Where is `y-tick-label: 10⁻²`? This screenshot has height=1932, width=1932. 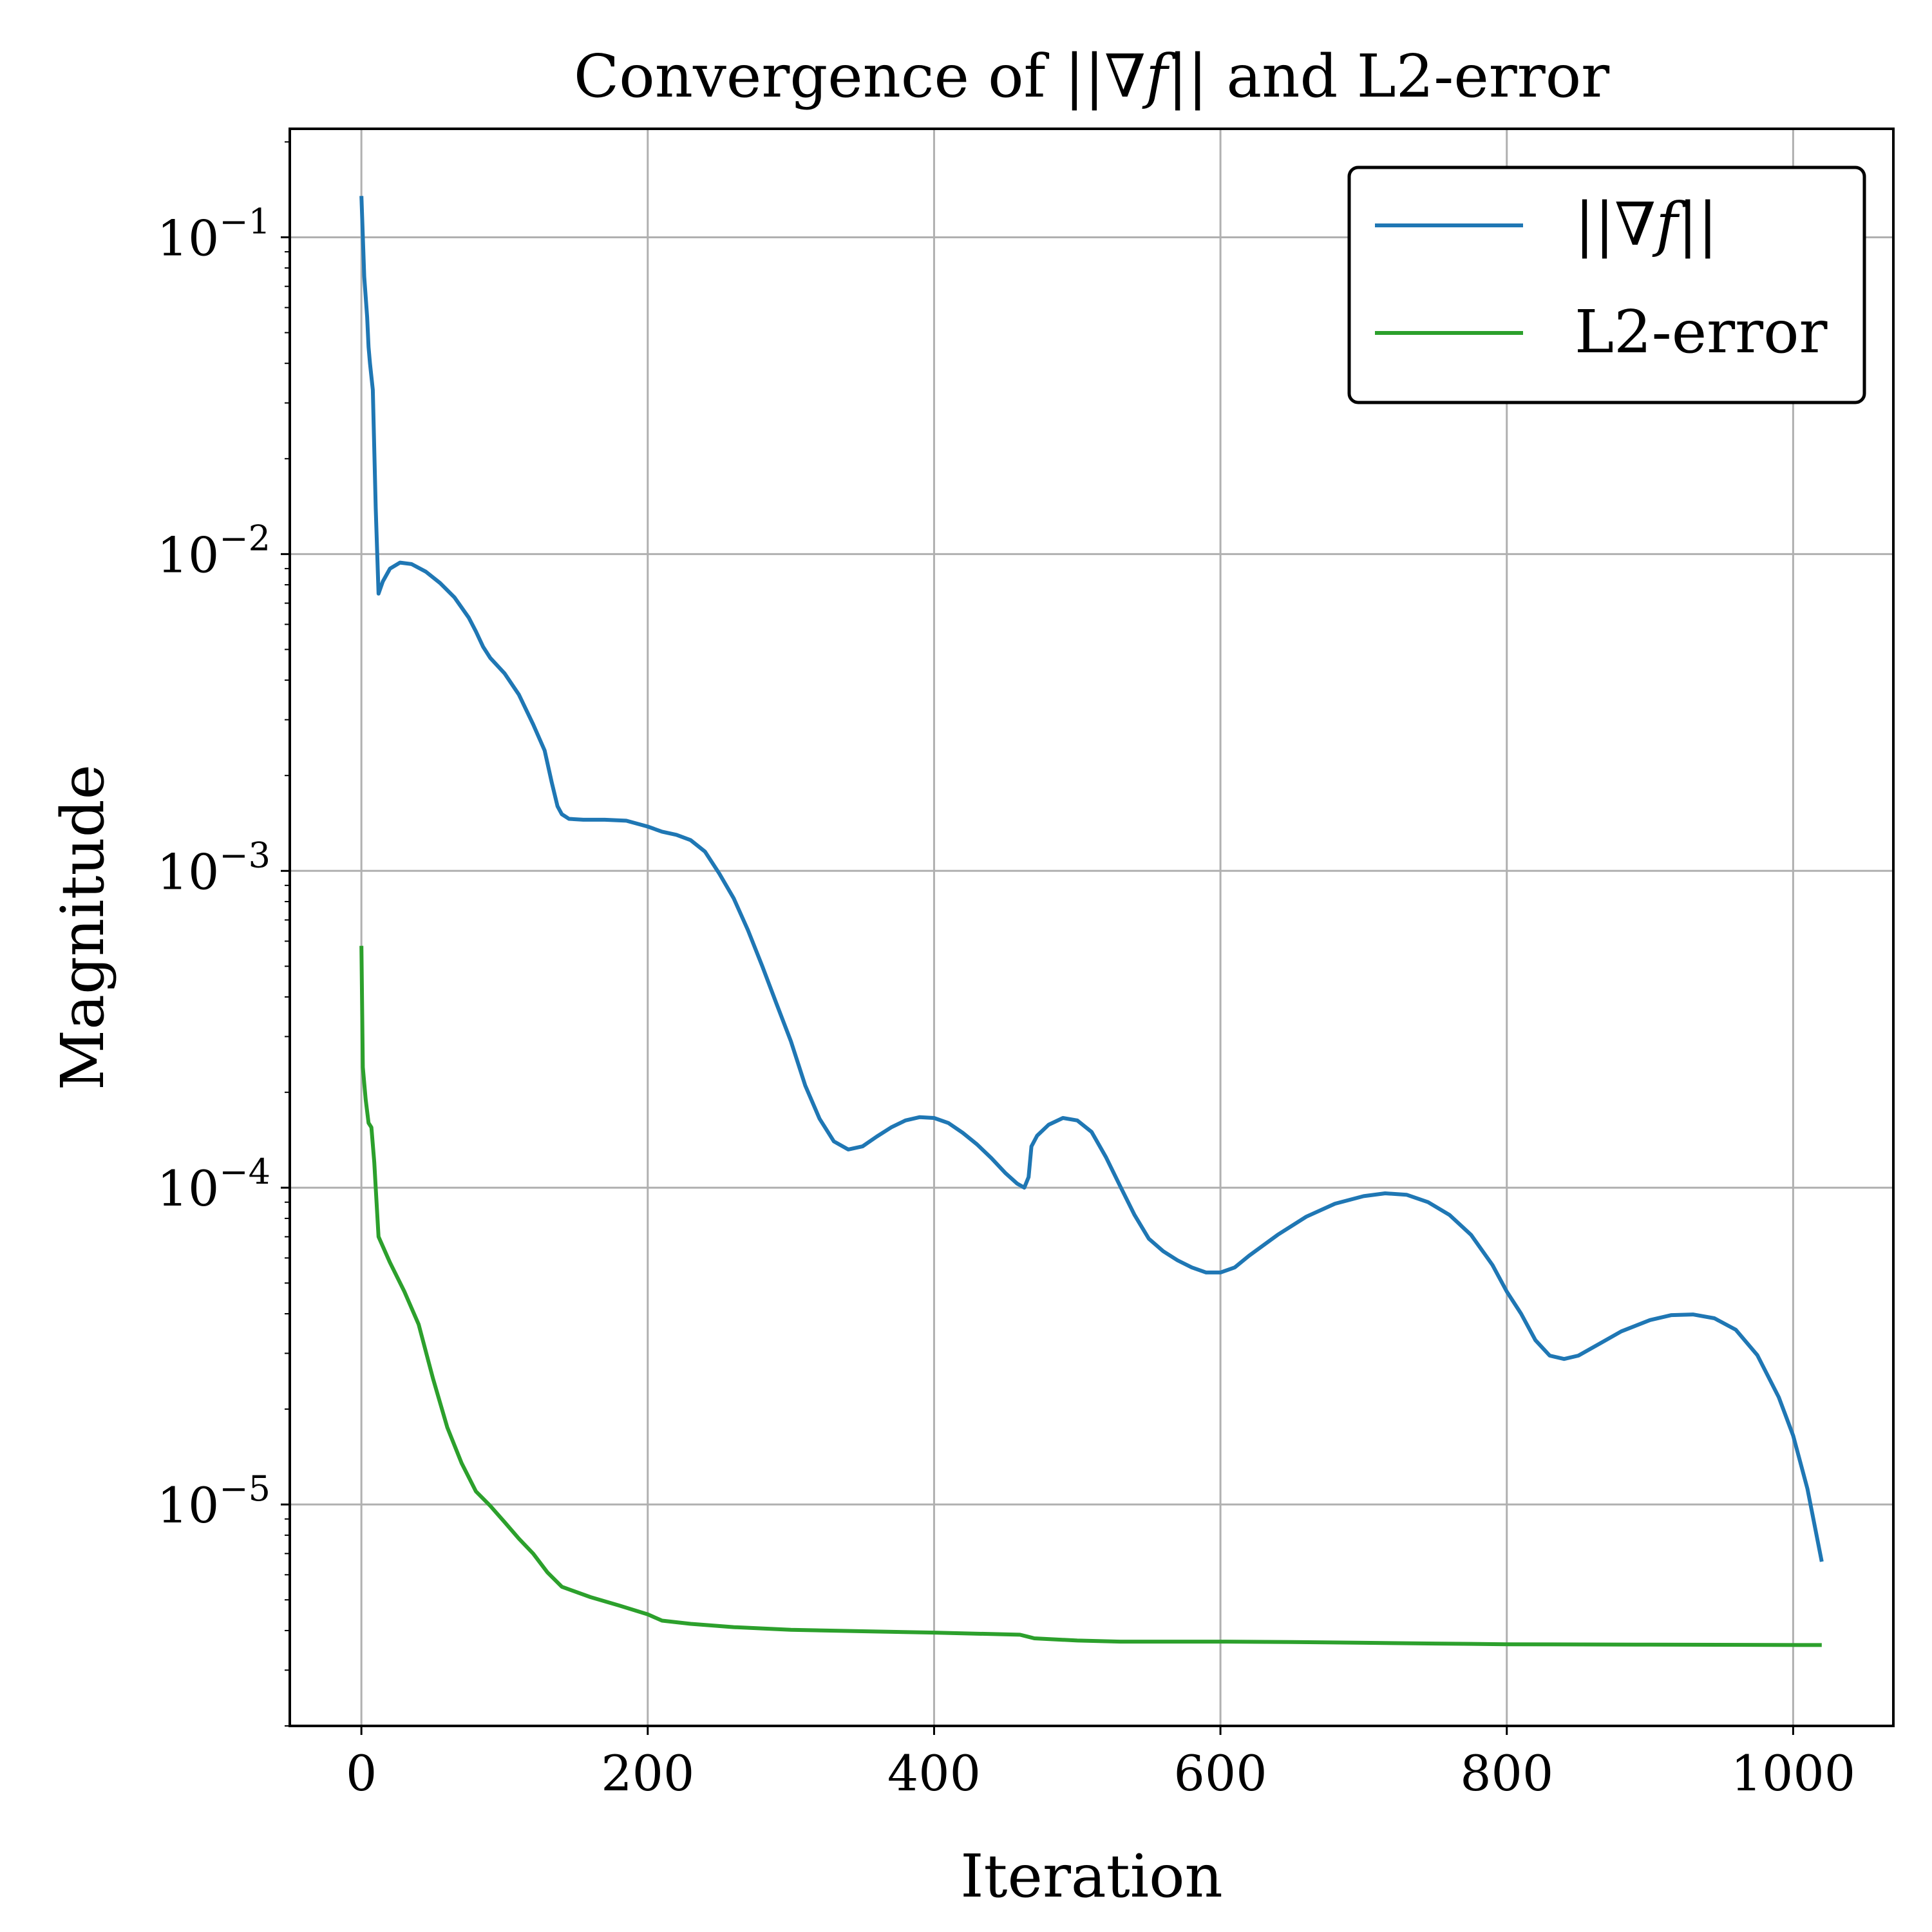
y-tick-label: 10⁻² is located at coordinates (214, 550).